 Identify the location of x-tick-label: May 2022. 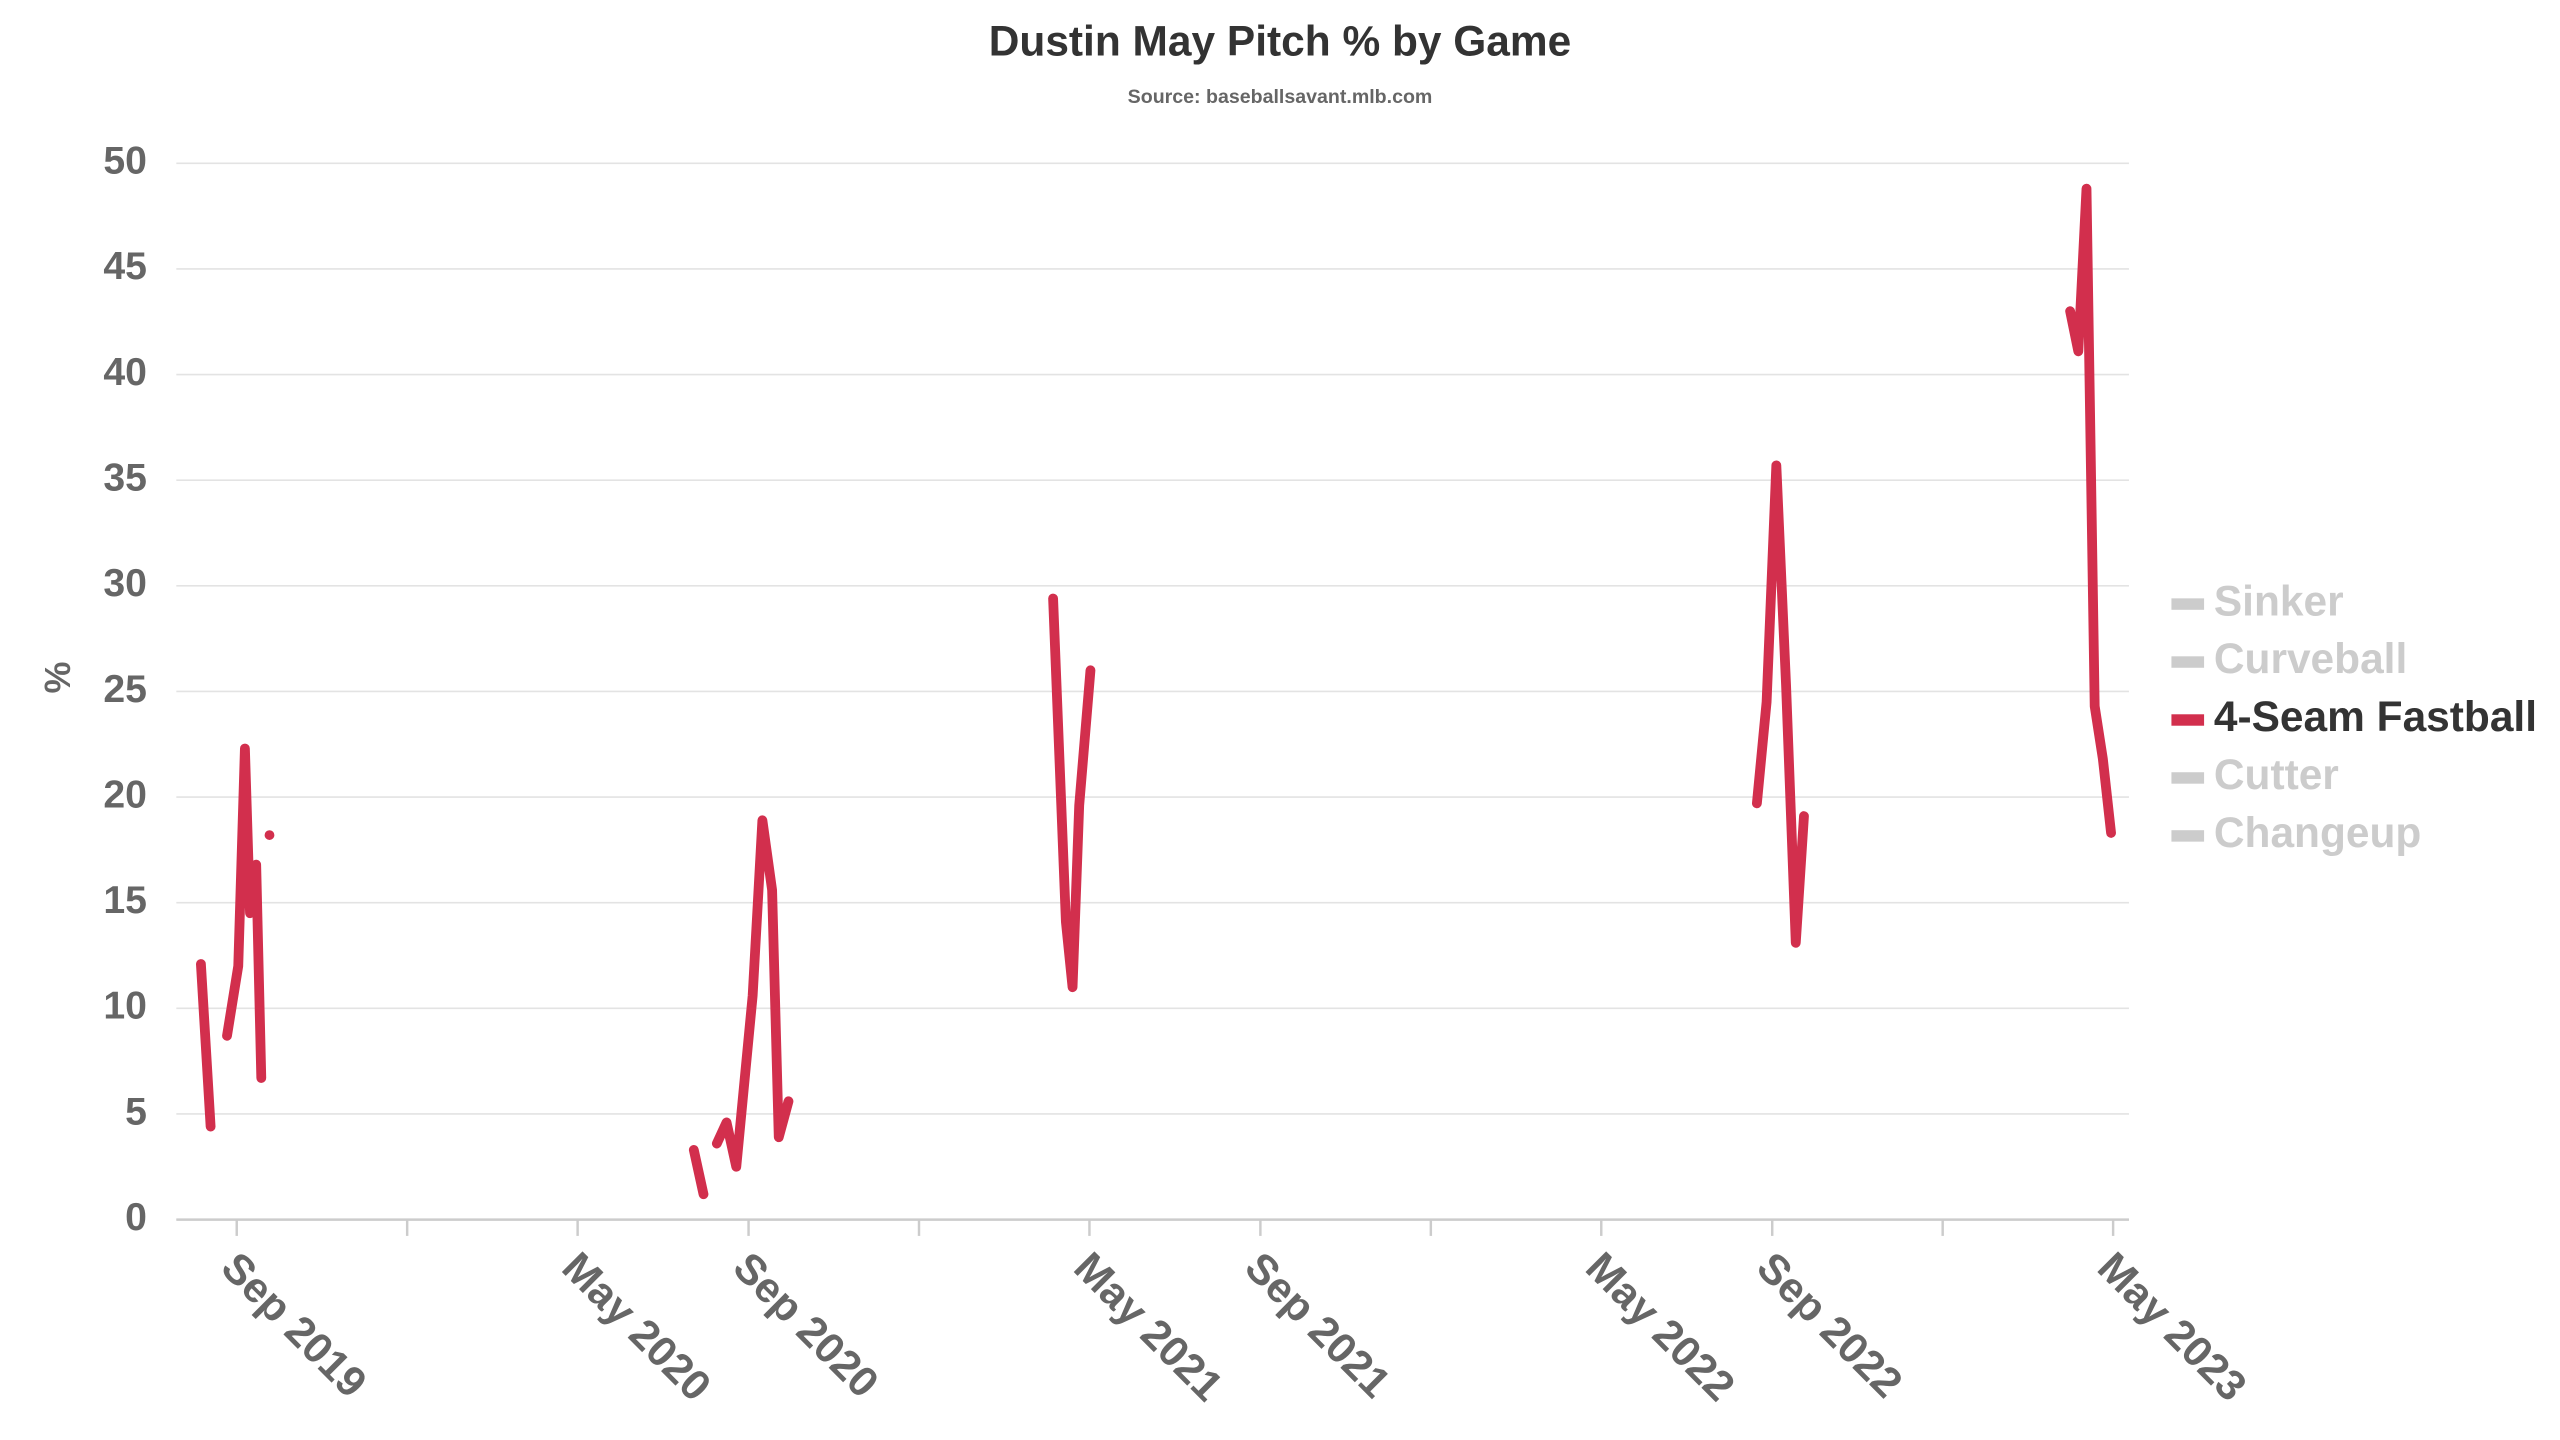
(1660, 1326).